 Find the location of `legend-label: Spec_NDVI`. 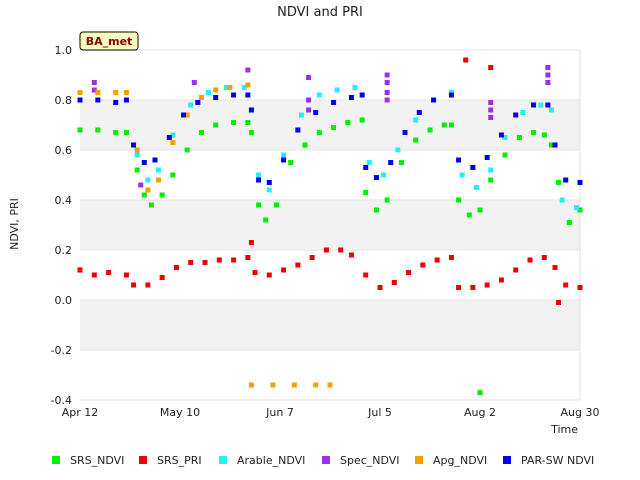

legend-label: Spec_NDVI is located at coordinates (370, 460).